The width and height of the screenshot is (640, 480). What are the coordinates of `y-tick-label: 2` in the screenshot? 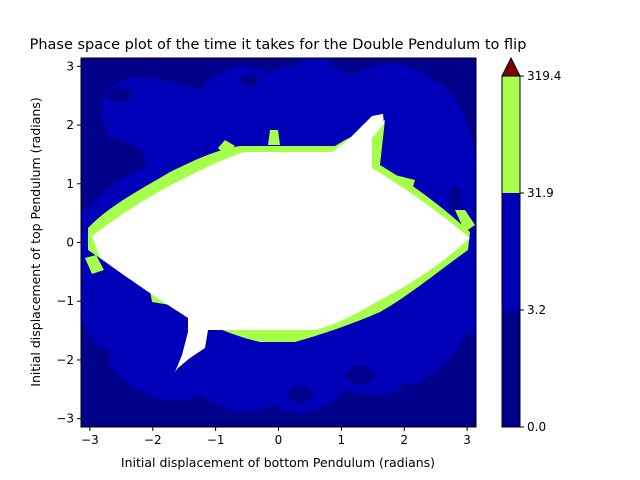 It's located at (70, 125).